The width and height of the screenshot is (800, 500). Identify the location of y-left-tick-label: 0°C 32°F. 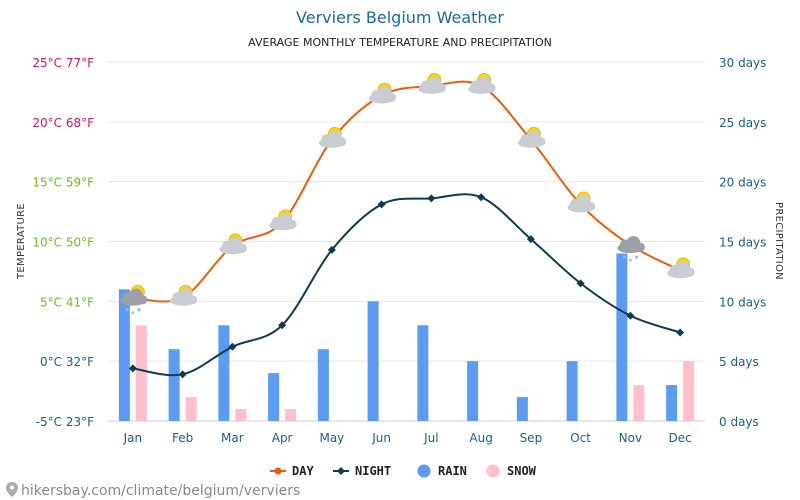
(67, 362).